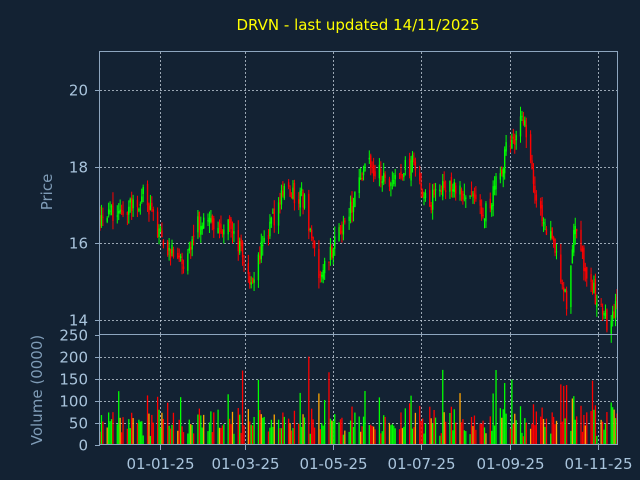 This screenshot has width=640, height=480. Describe the element at coordinates (83, 446) in the screenshot. I see `volume-tick-label: 0` at that location.